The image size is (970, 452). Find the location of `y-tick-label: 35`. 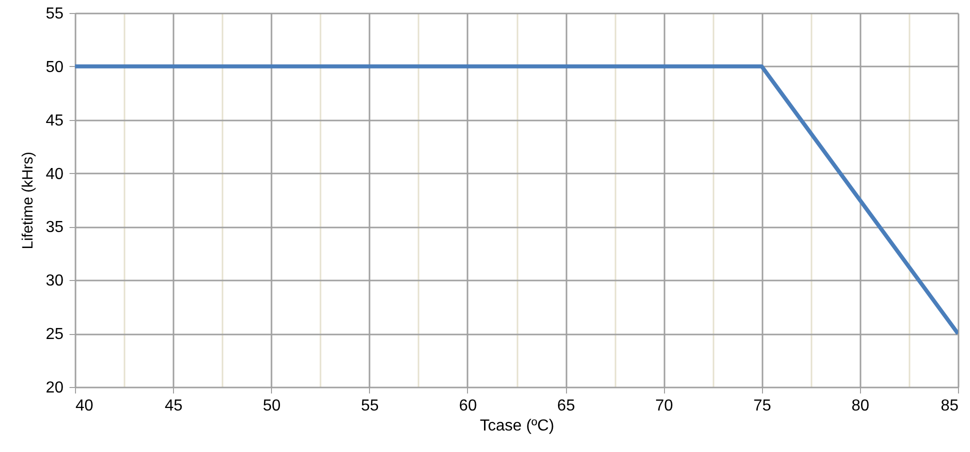

y-tick-label: 35 is located at coordinates (55, 227).